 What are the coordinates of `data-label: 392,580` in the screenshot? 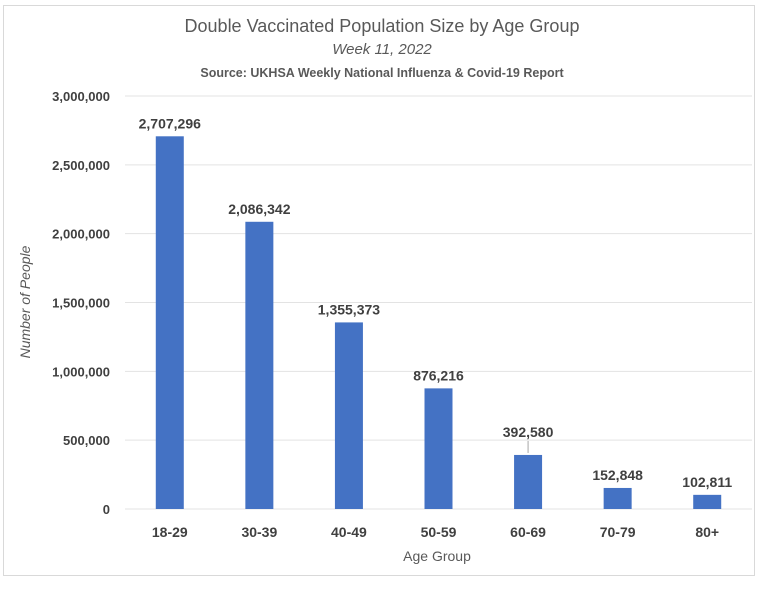 It's located at (528, 432).